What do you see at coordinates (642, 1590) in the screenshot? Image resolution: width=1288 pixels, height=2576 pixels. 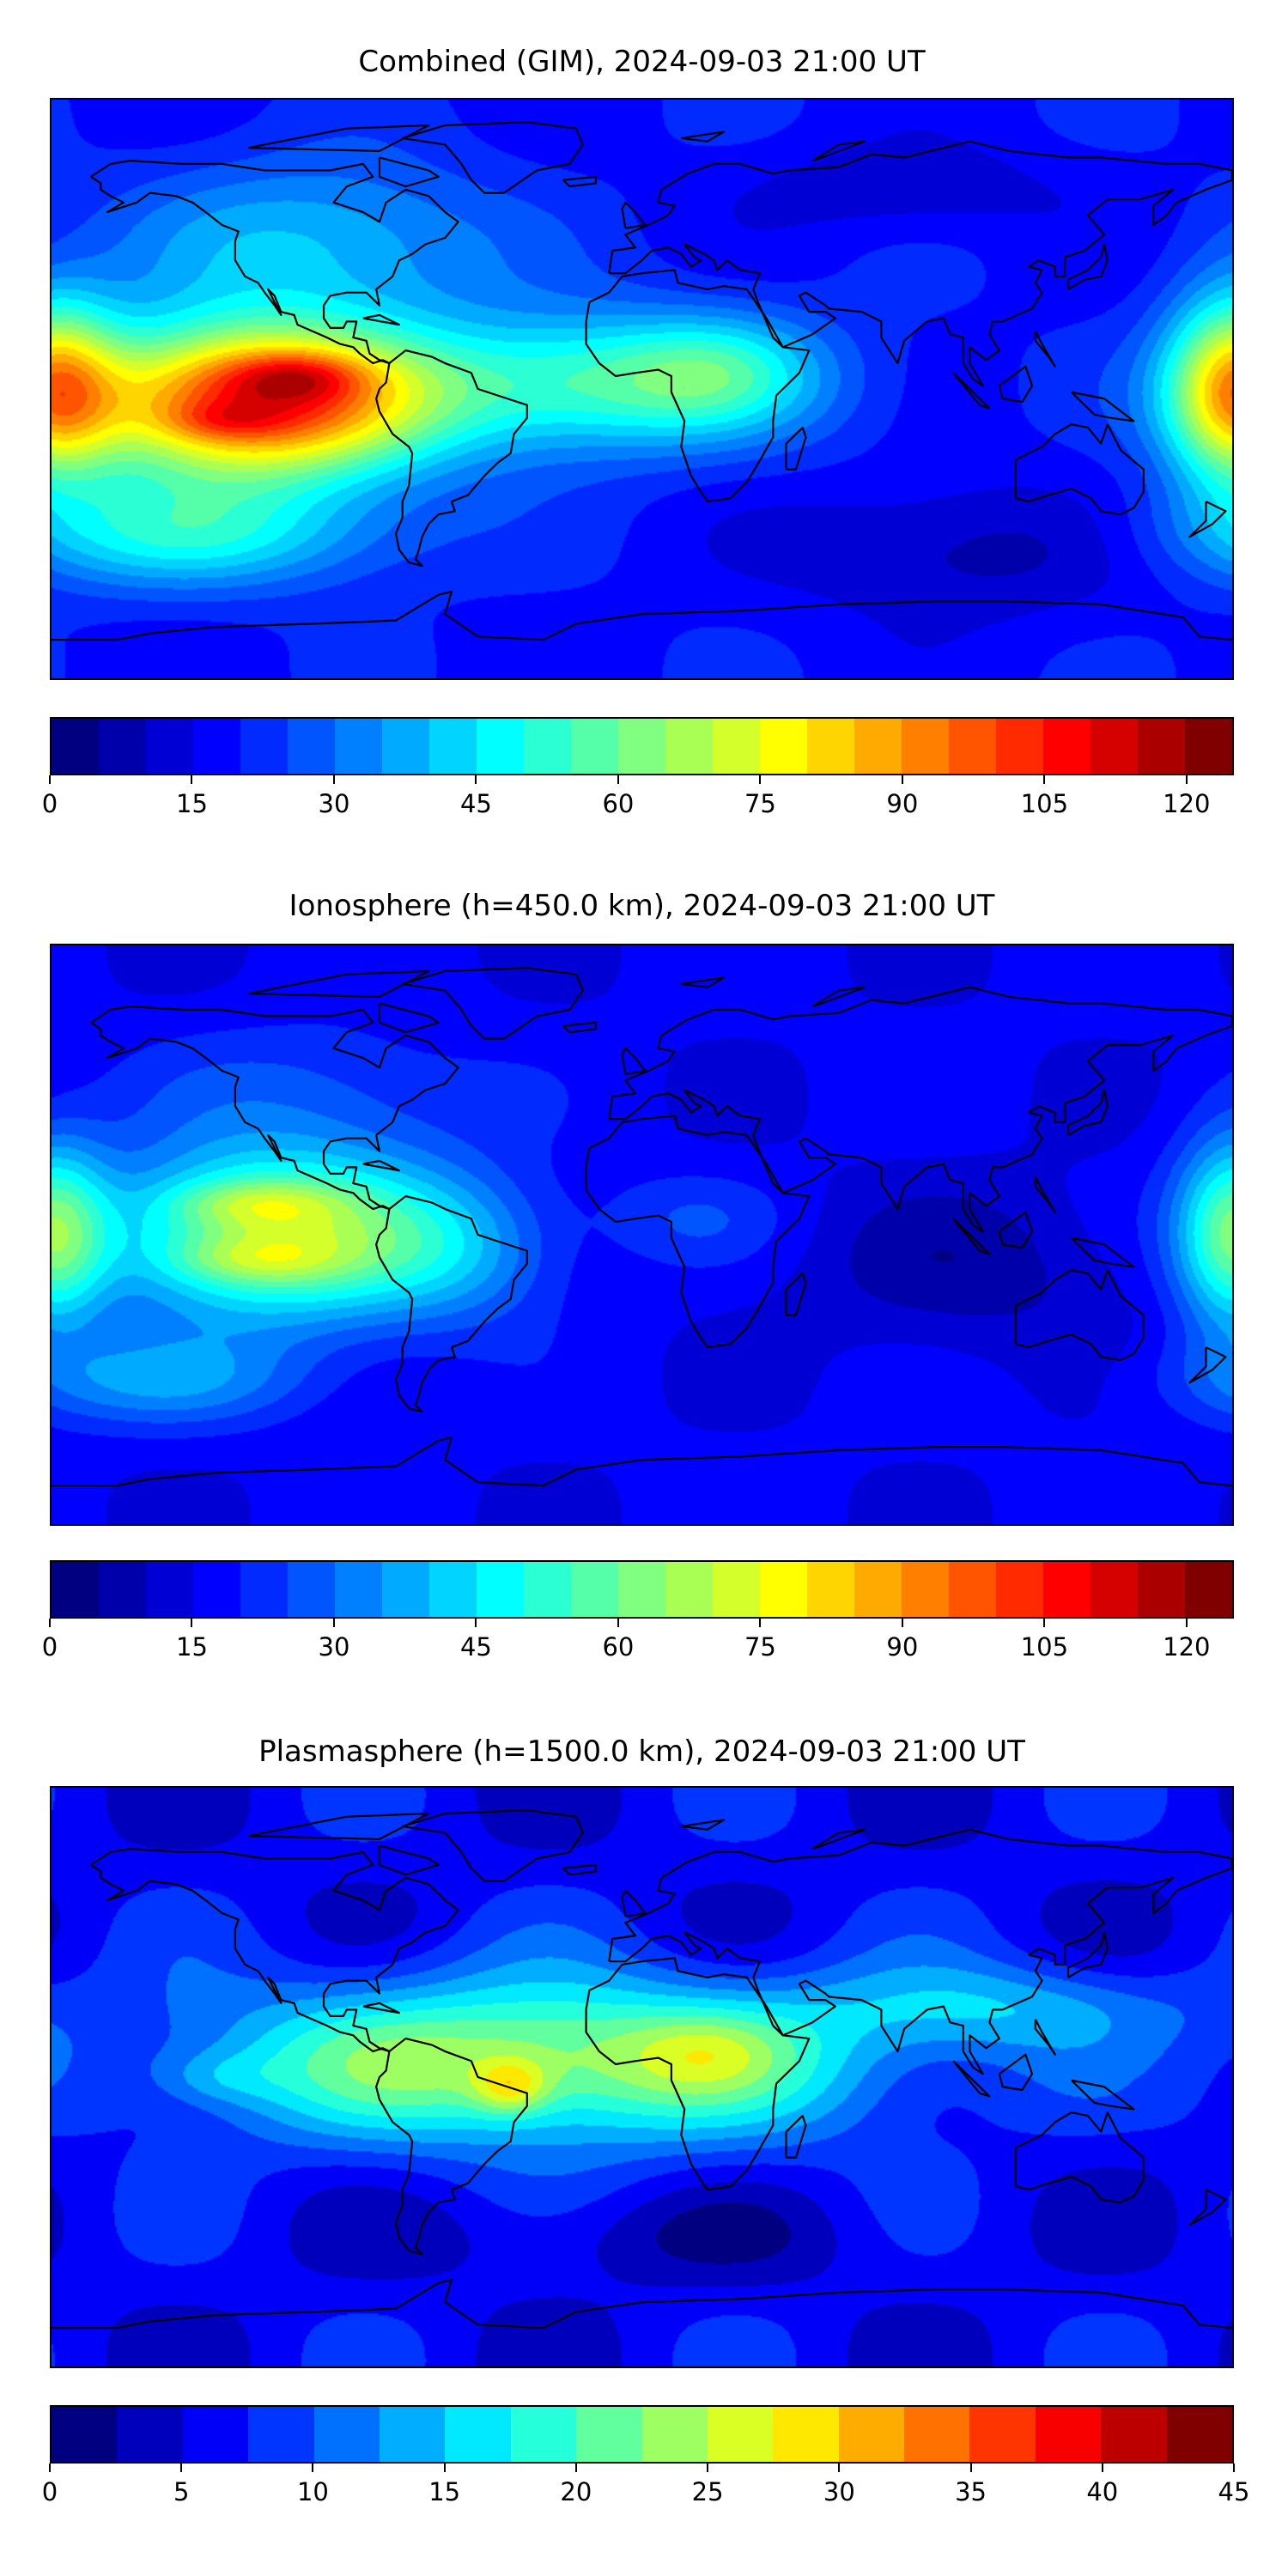 I see `panel-2-colorbar` at bounding box center [642, 1590].